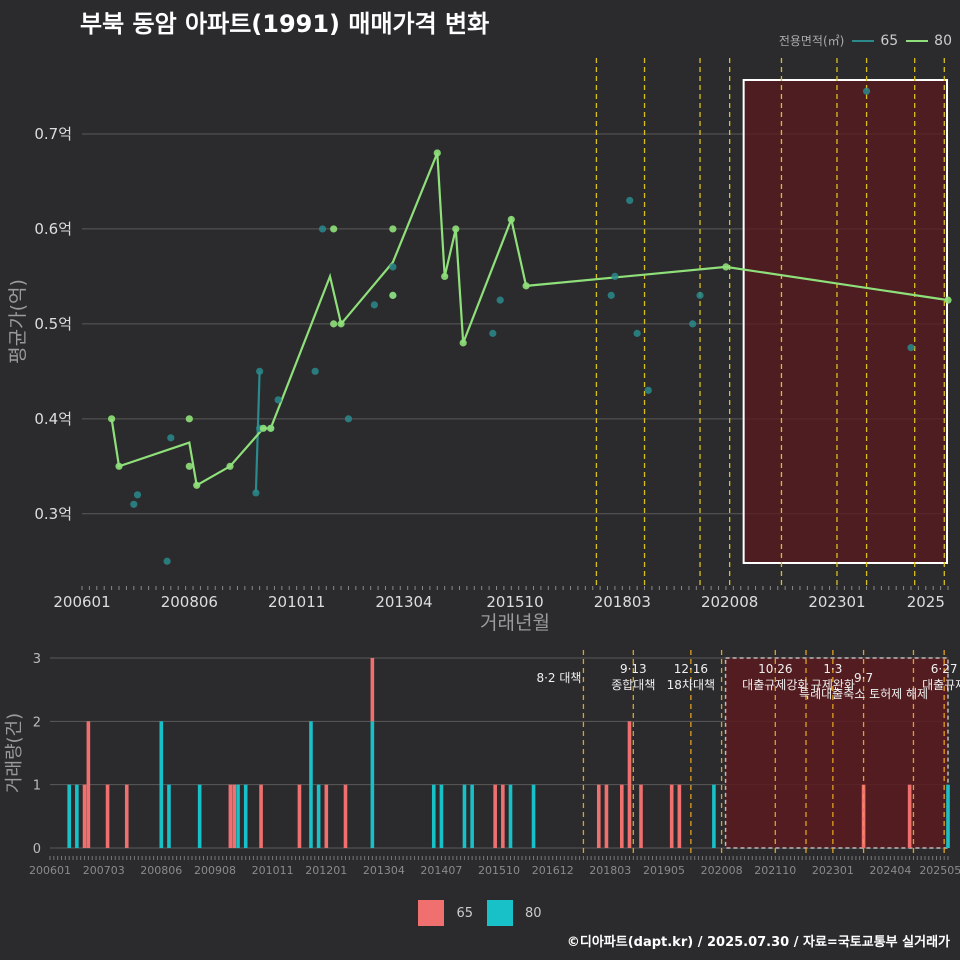 The height and width of the screenshot is (960, 960). What do you see at coordinates (464, 913) in the screenshot?
I see `bottom-legend-label-65: 65` at bounding box center [464, 913].